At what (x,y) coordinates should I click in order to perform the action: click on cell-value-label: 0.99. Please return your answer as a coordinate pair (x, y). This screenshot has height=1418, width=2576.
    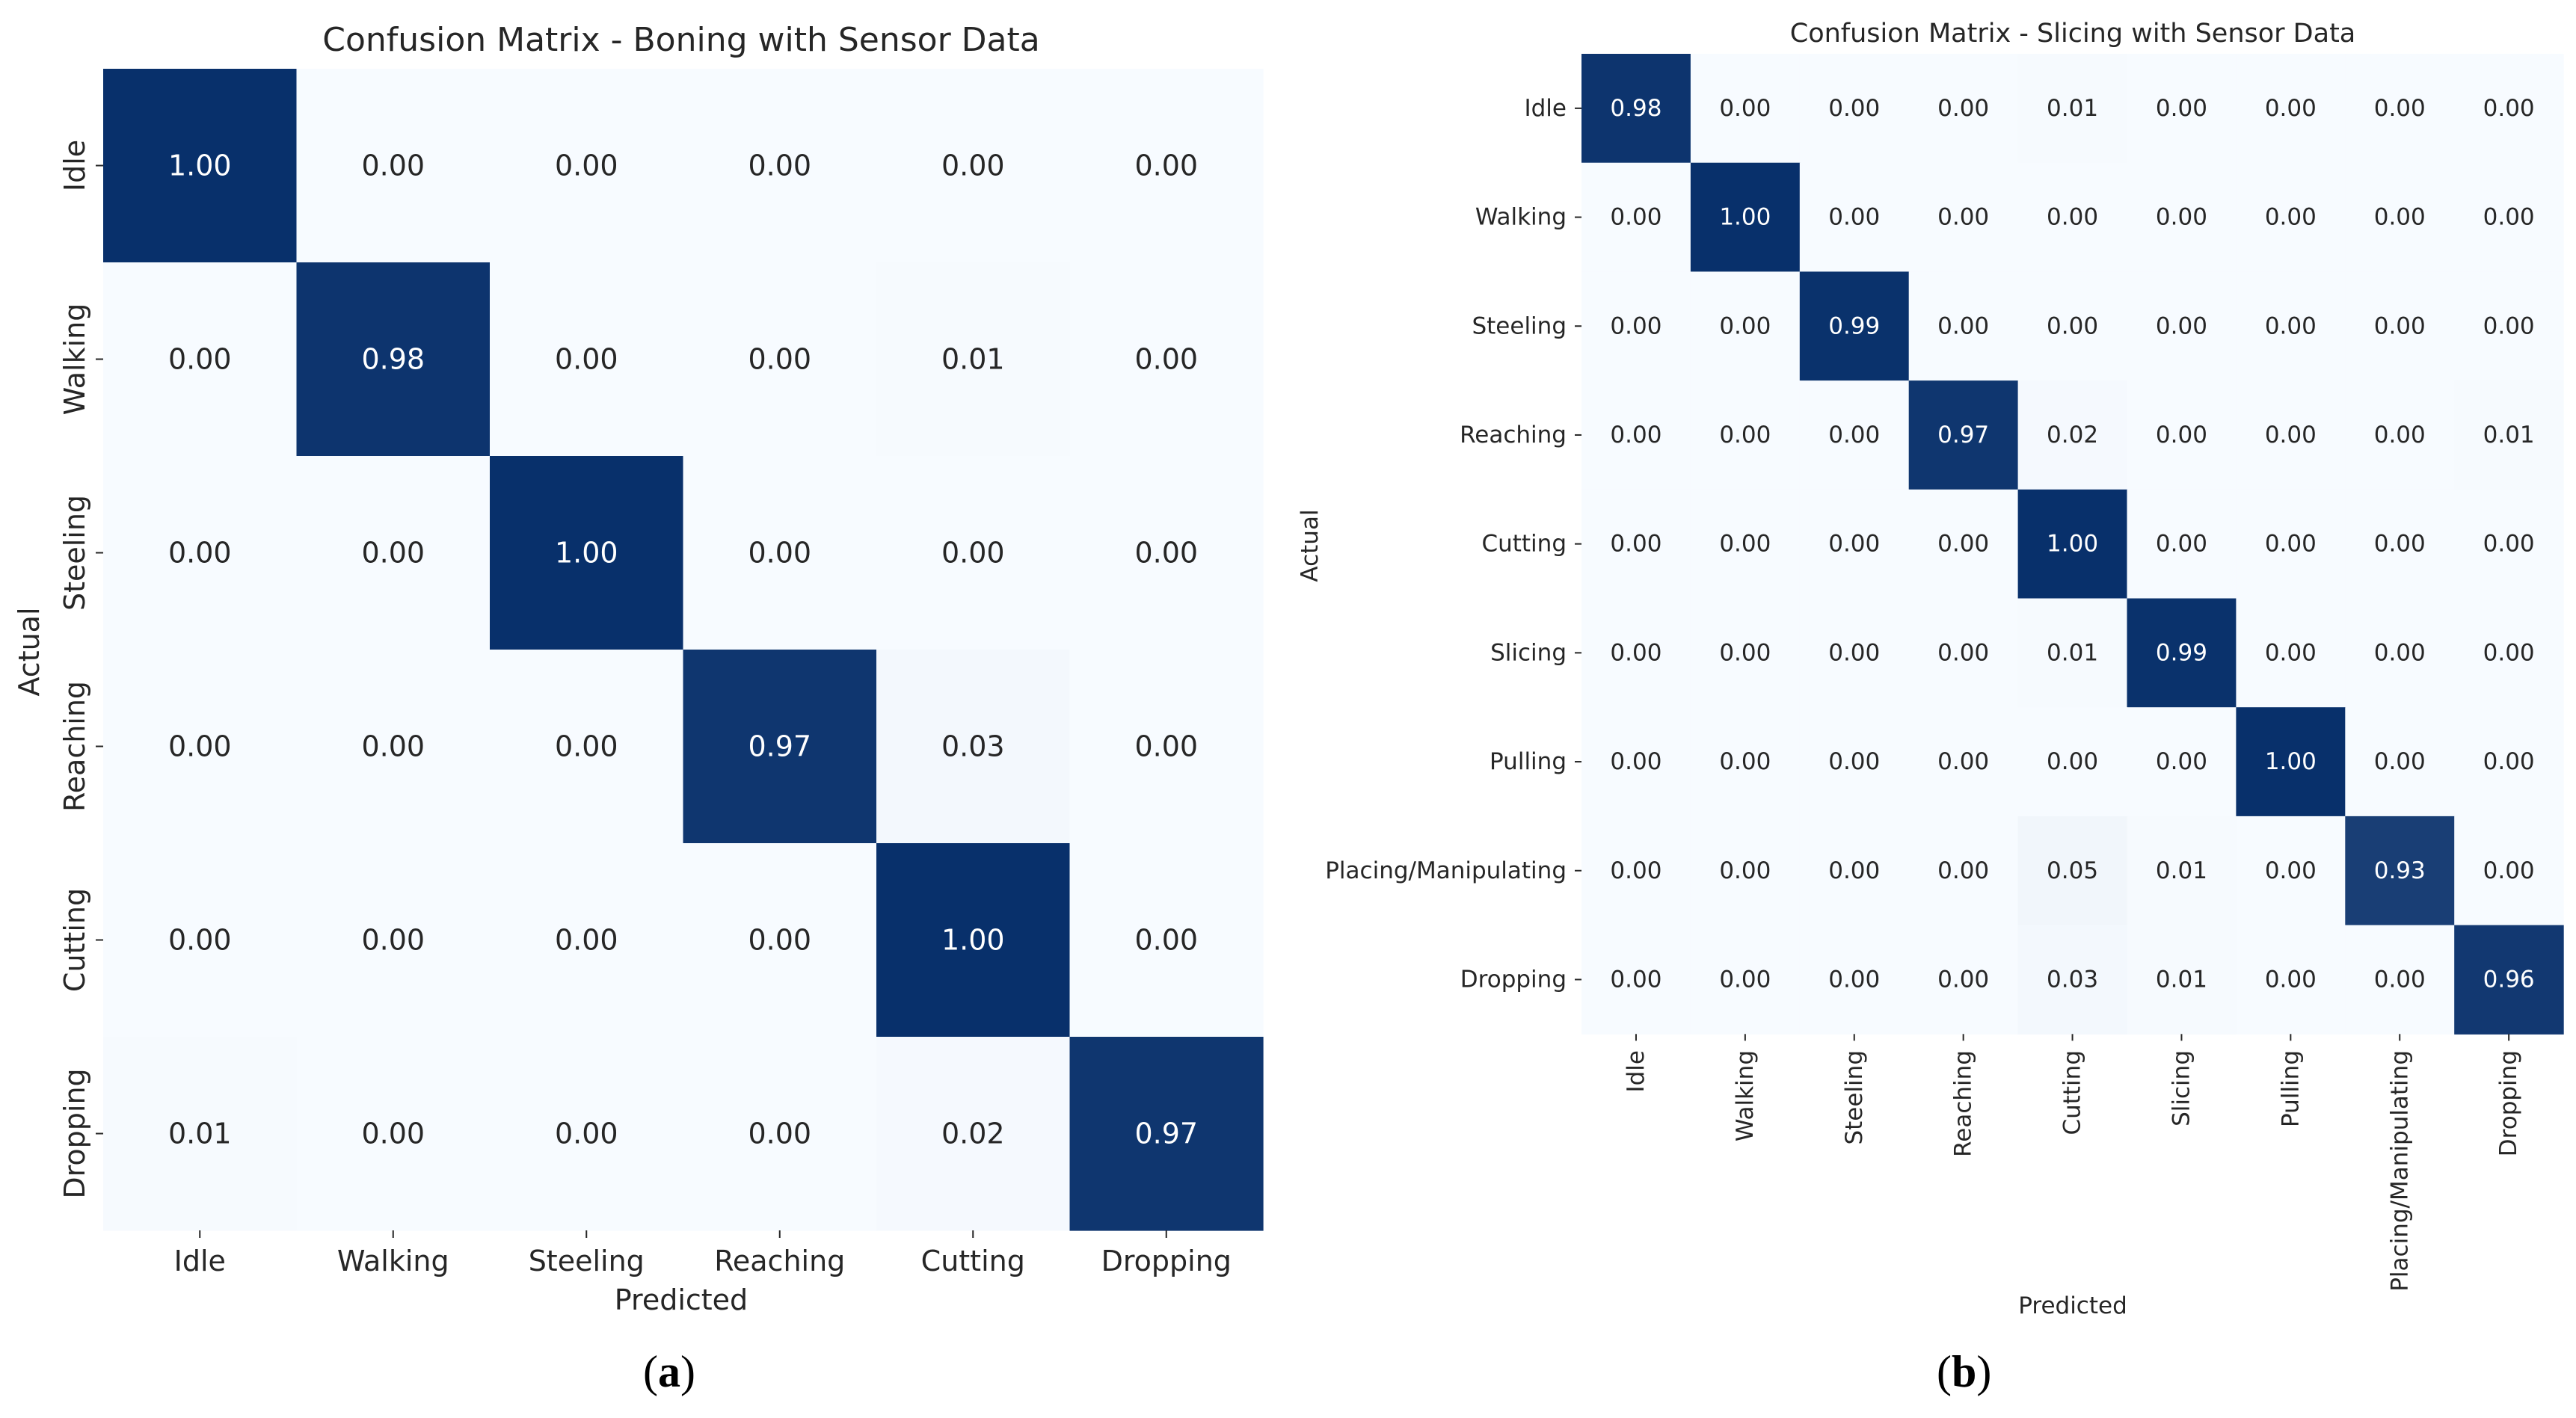
    Looking at the image, I should click on (2181, 652).